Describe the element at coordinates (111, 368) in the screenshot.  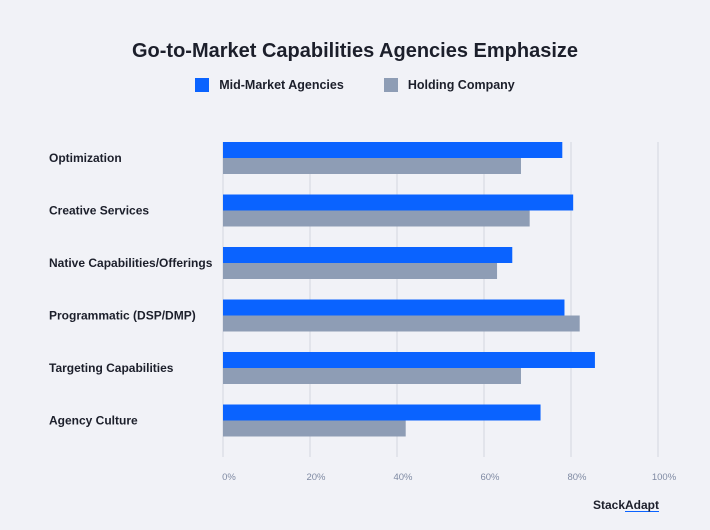
I see `y-category-label: Targeting Capabilities` at that location.